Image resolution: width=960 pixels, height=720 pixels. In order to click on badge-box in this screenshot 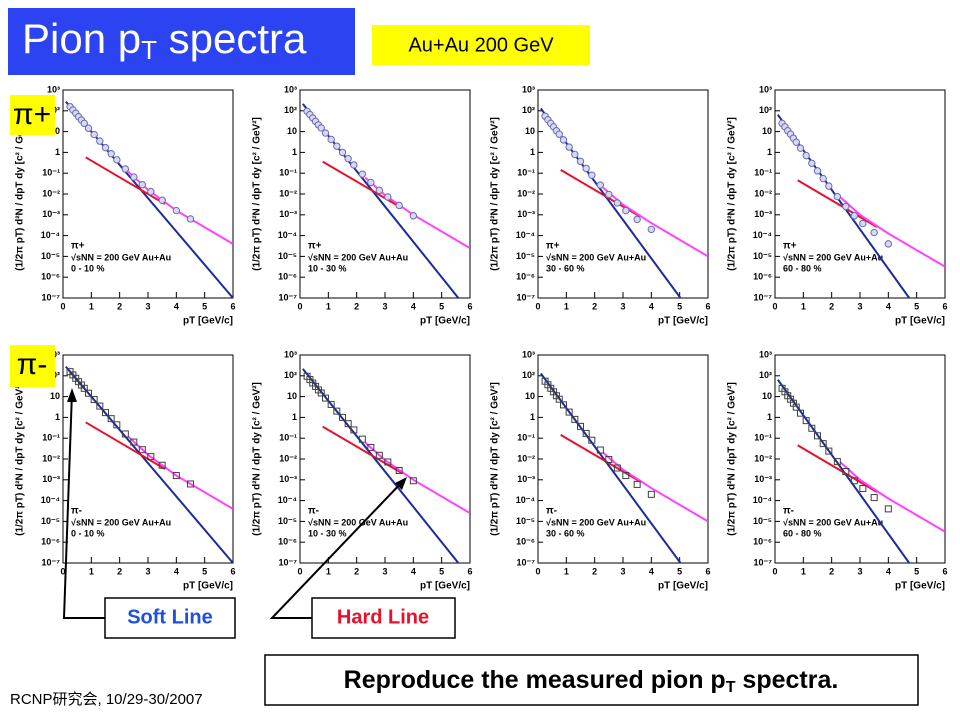, I will do `click(481, 45)`.